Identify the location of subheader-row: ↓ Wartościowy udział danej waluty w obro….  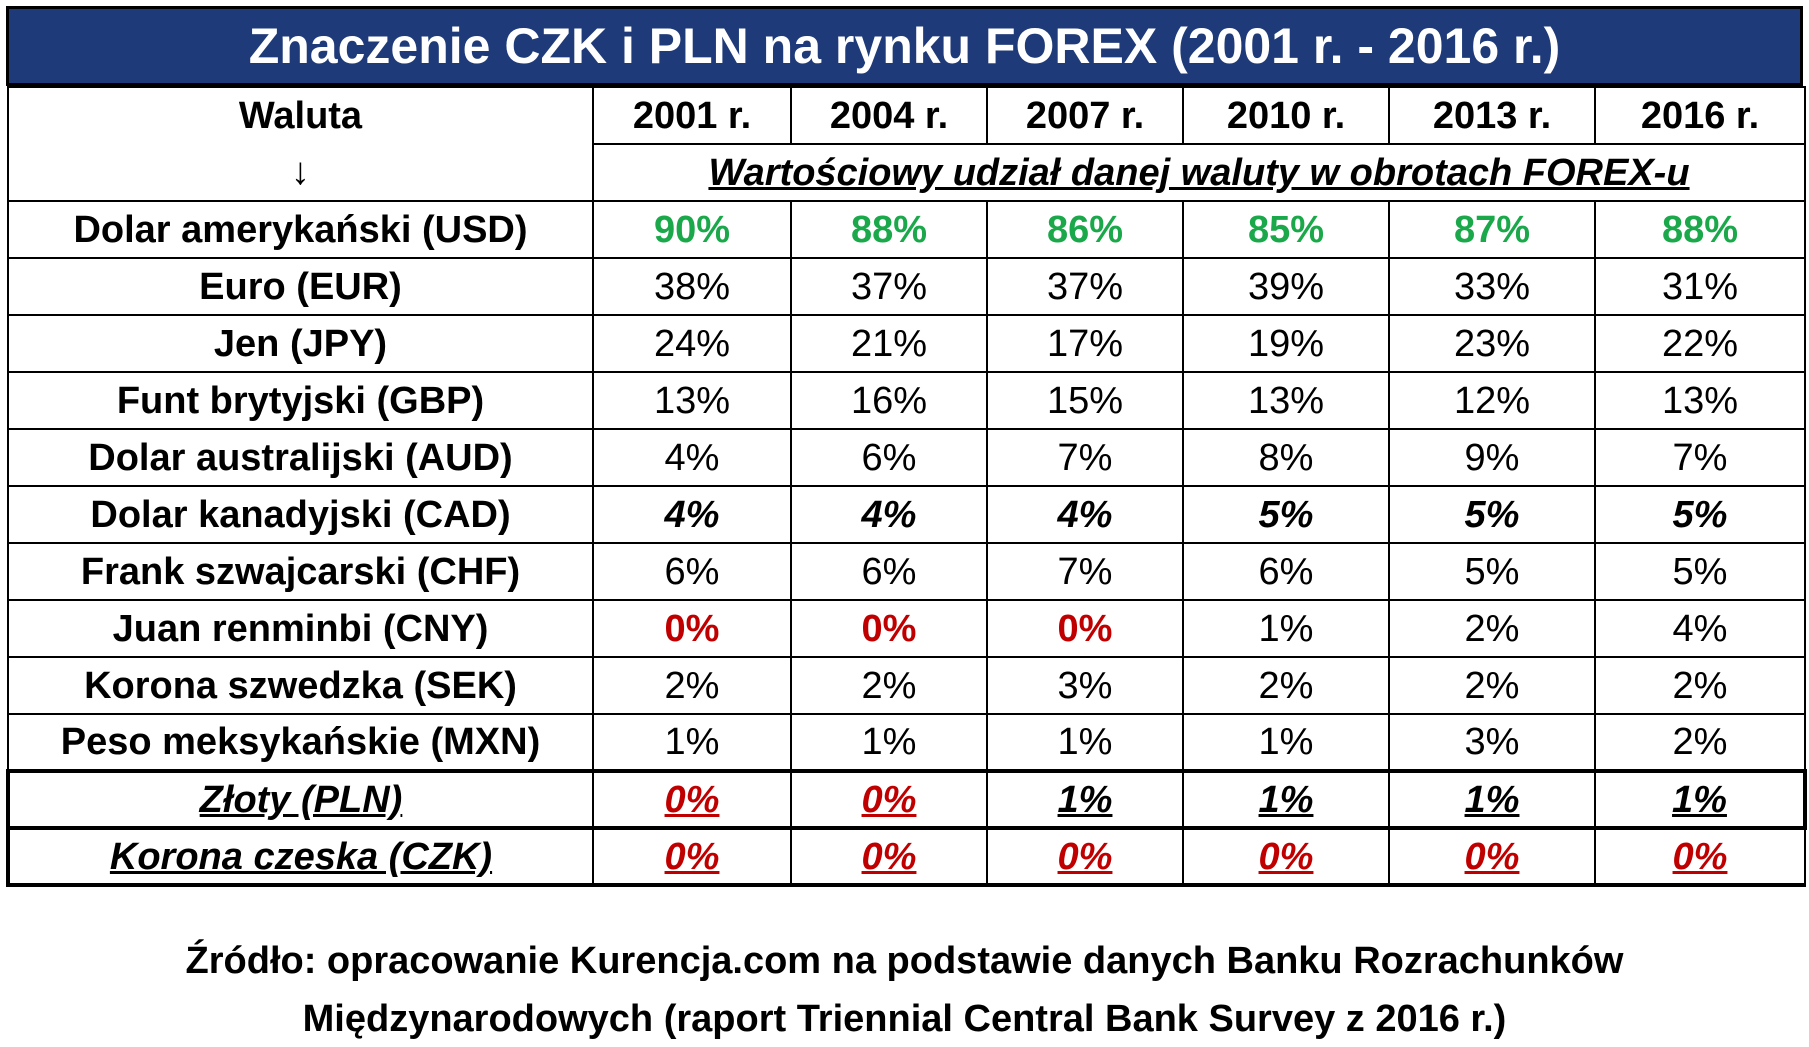
(906, 172).